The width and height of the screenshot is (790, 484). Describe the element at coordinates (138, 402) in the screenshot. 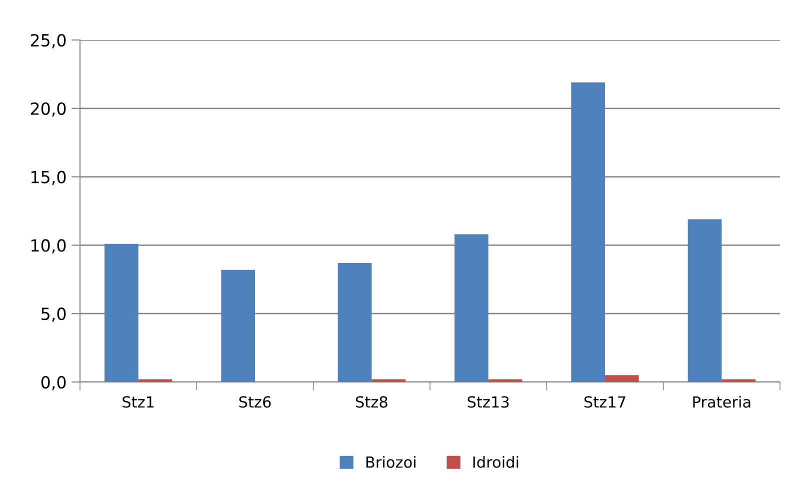

I see `x-tick-label: Stz1` at that location.